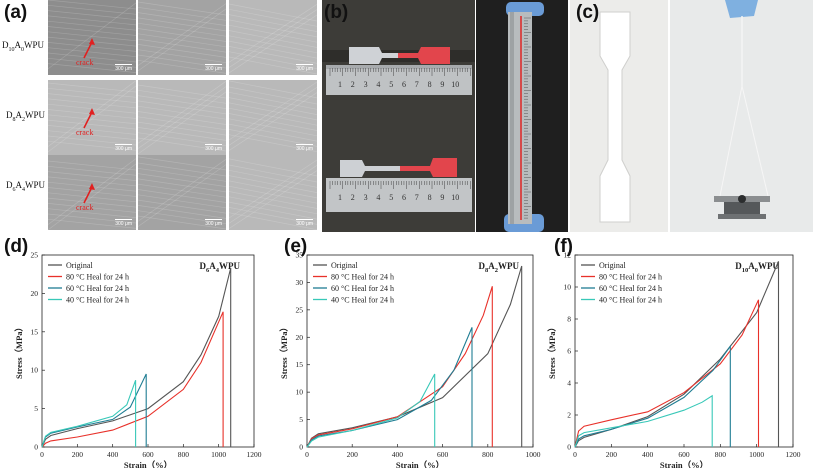 Image resolution: width=813 pixels, height=468 pixels. Describe the element at coordinates (398, 116) in the screenshot. I see `sample-ruler-photo: 1 2 3 4 5 6 7 8 9 10 1 2 3 4 5 6 7 8 9 10` at that location.